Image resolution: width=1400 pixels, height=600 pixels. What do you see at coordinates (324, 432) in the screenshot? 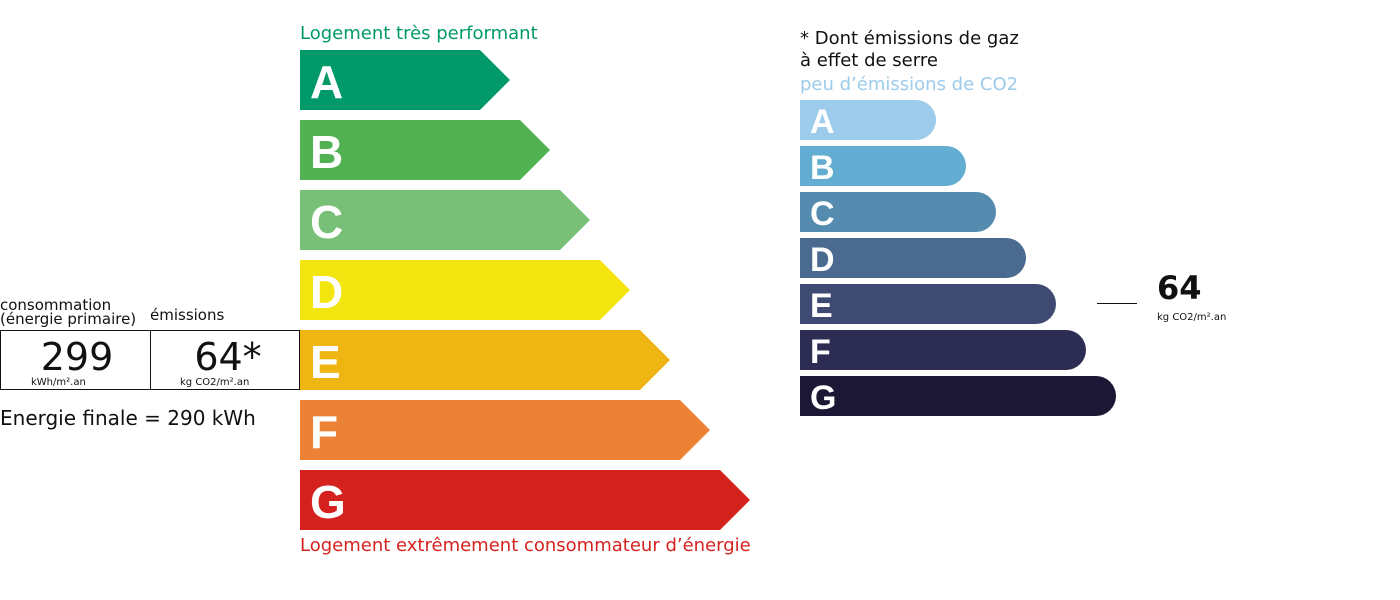
I see `energy-letter: F` at bounding box center [324, 432].